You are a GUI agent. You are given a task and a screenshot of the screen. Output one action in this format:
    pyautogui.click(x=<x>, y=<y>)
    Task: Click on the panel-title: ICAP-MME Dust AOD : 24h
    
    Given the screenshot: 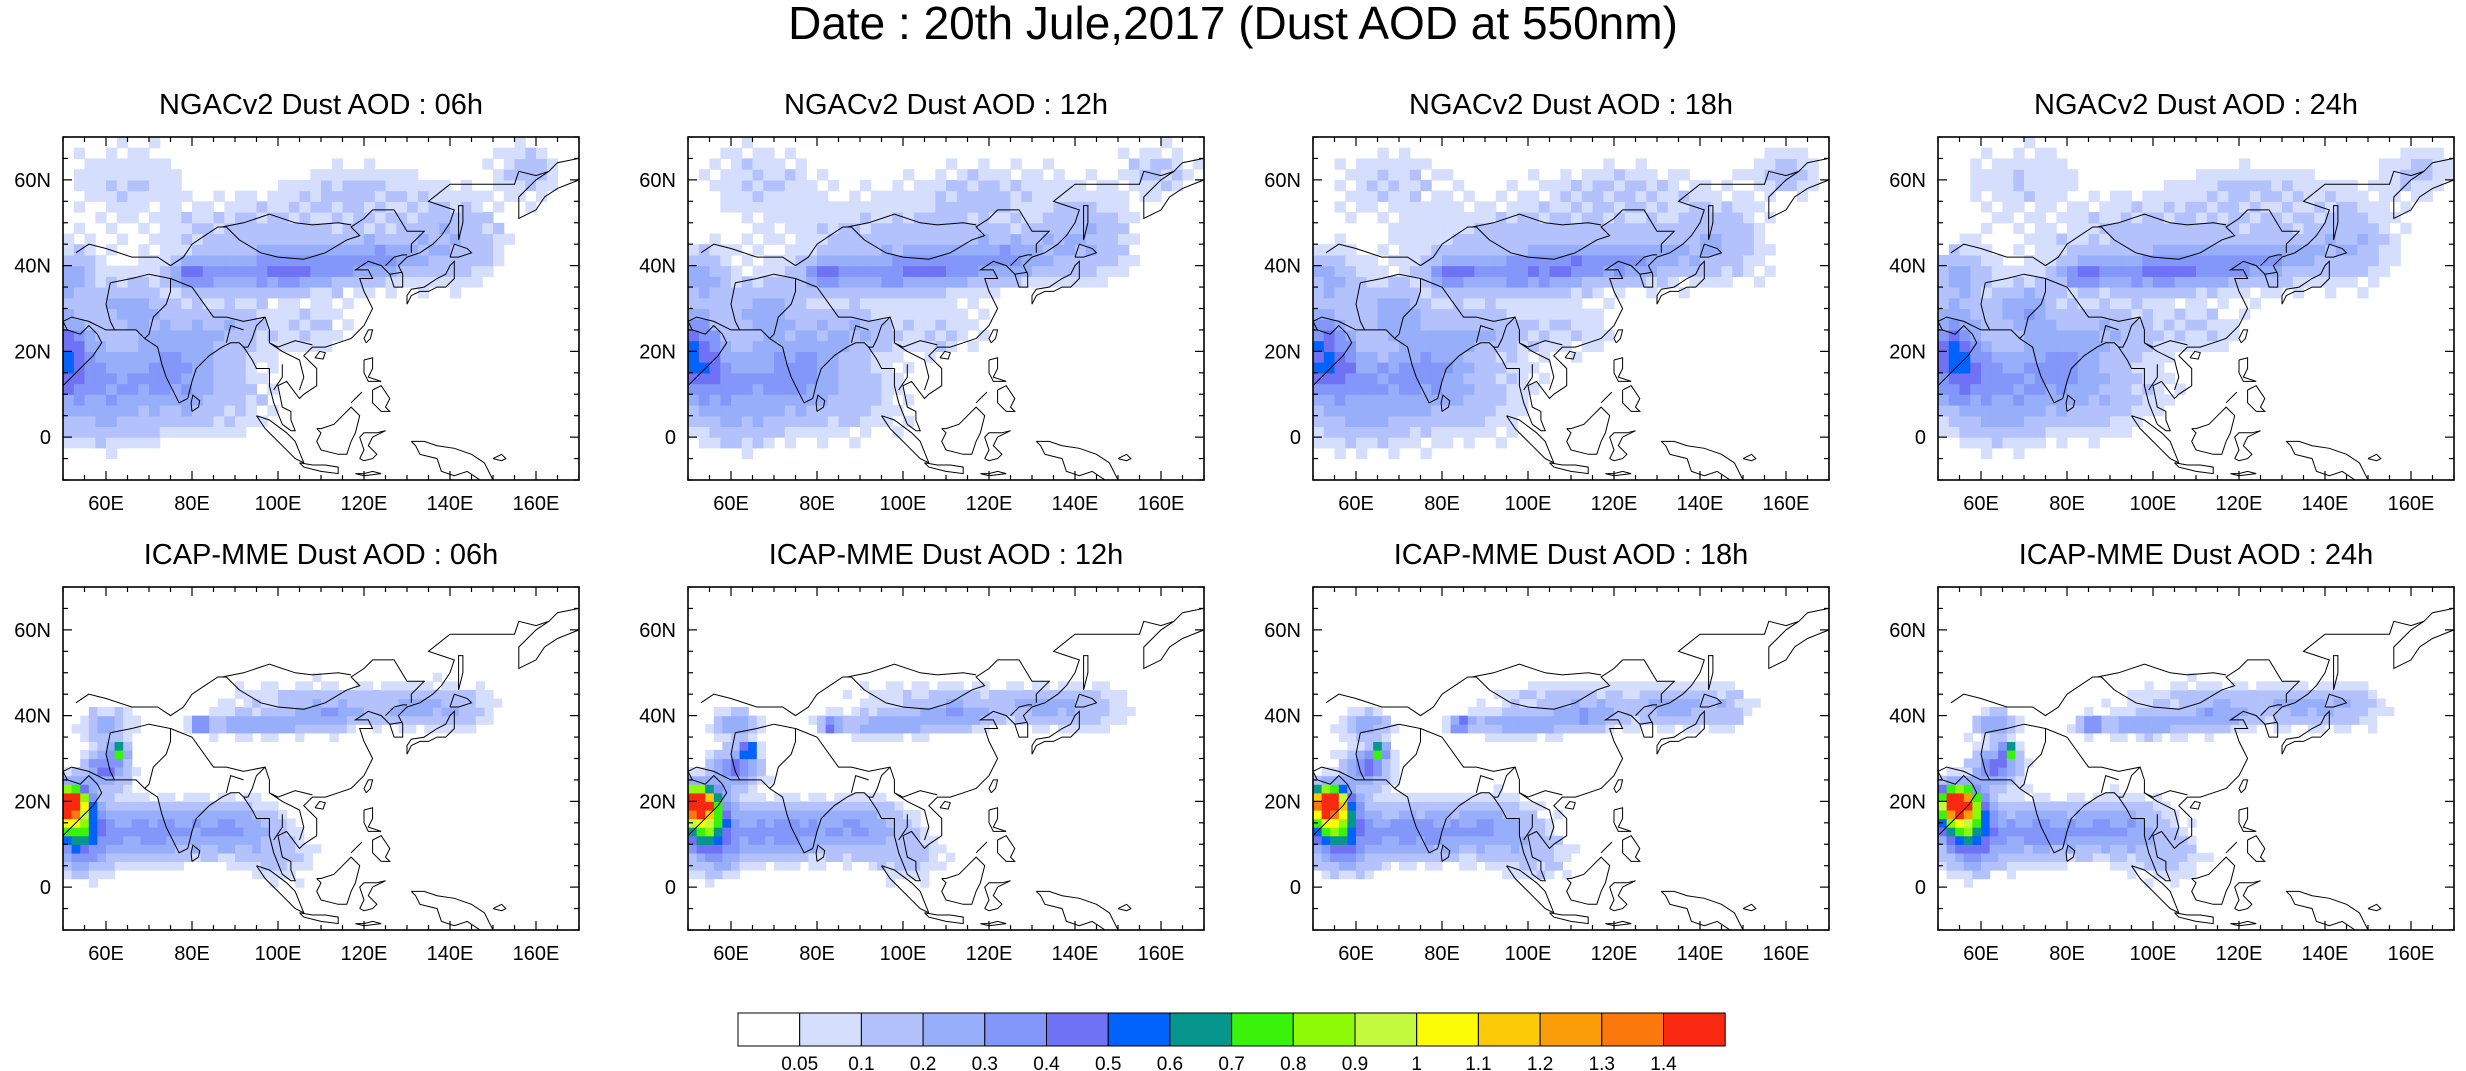 What is the action you would take?
    pyautogui.click(x=2196, y=555)
    